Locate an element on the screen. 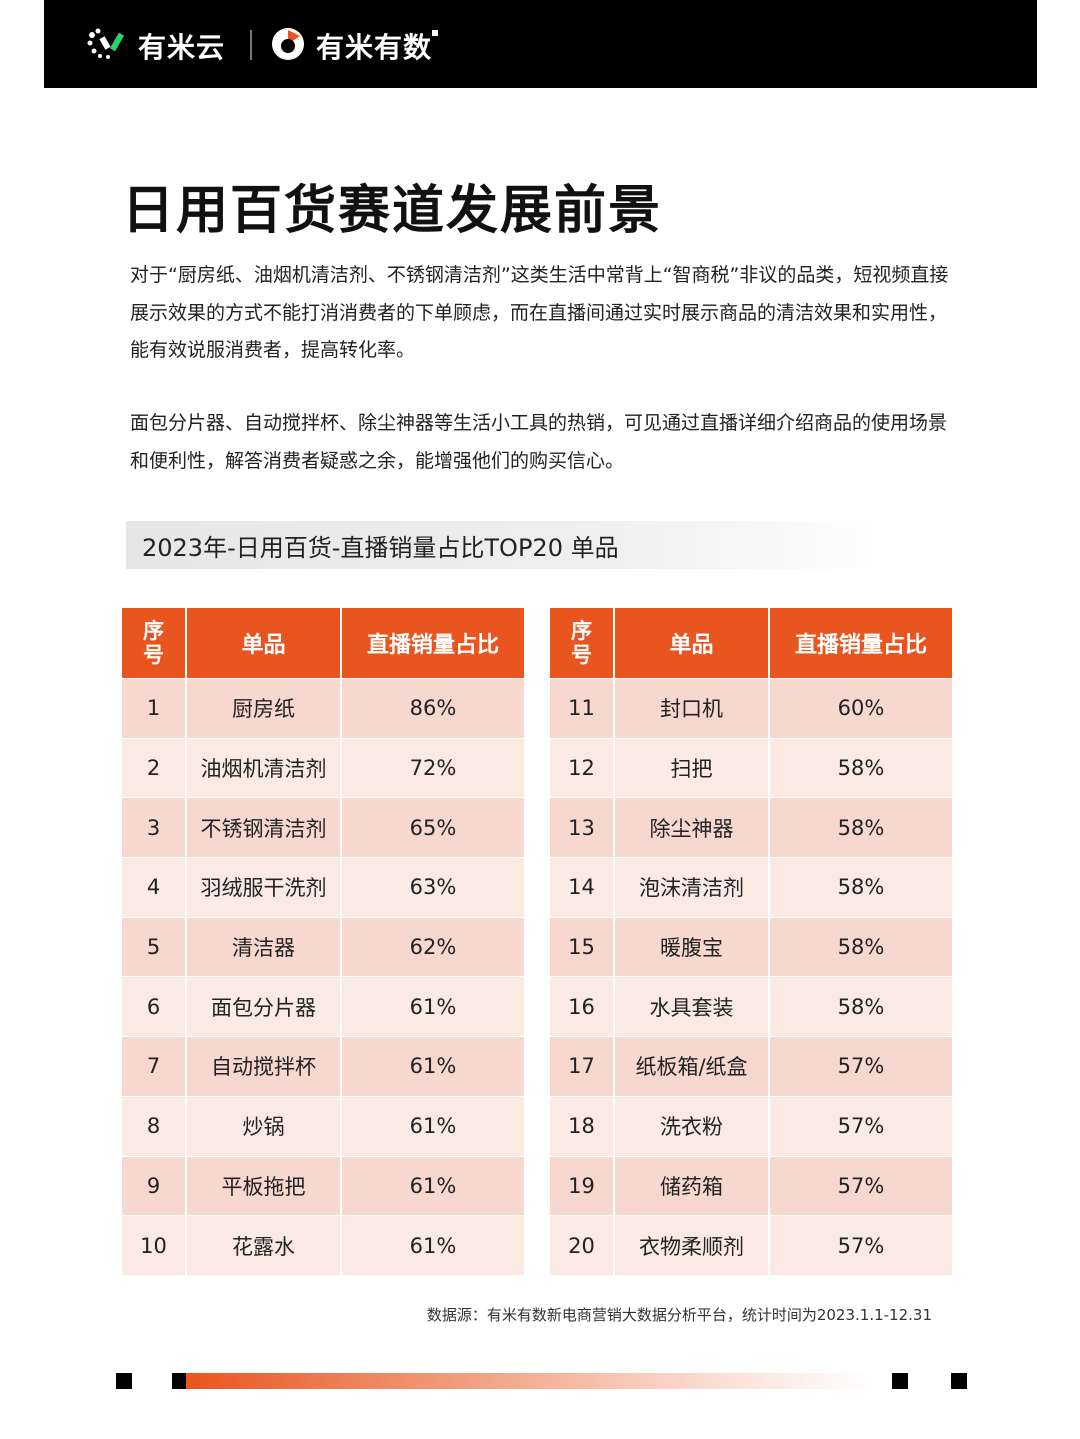 The height and width of the screenshot is (1439, 1080). row-name: 自动搅拌杯 is located at coordinates (264, 1066).